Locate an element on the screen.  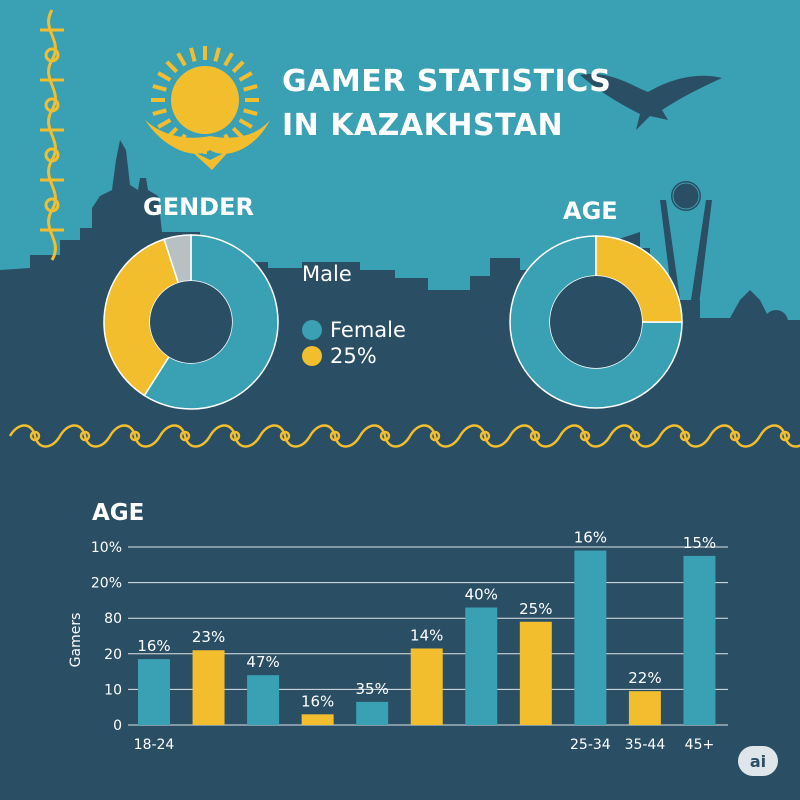
legend-label-25pct: 25% is located at coordinates (353, 356).